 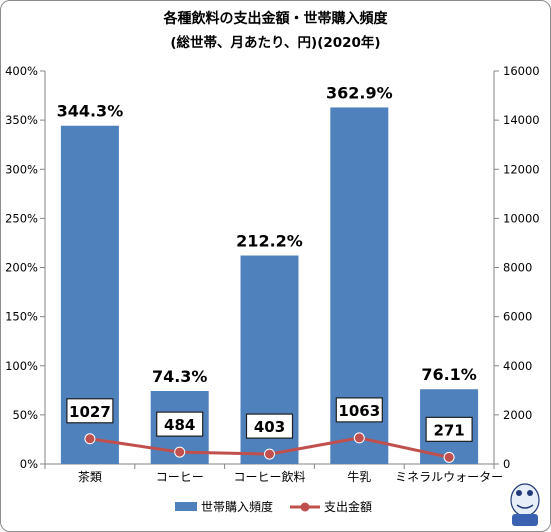 I want to click on chart-subtitle: (総世帯、月あたり、円)(2020年), so click(x=275, y=43).